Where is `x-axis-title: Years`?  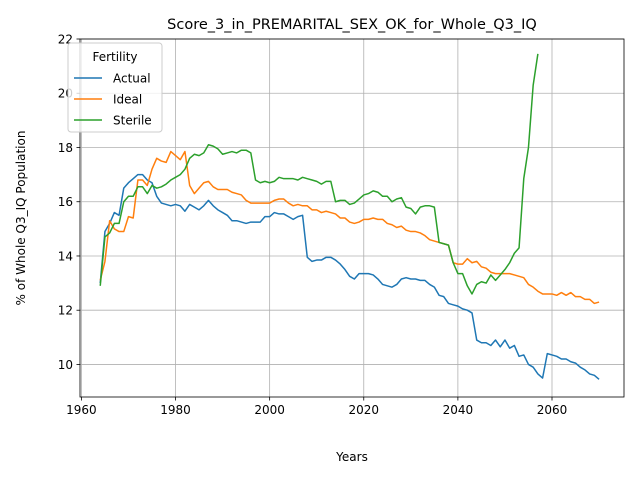
x-axis-title: Years is located at coordinates (351, 457).